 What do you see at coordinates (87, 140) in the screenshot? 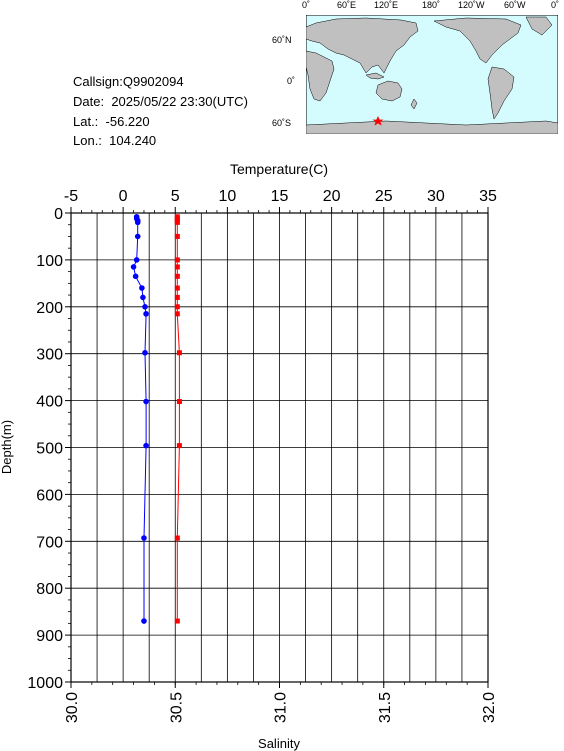
I see `lon-label: Lon.:` at bounding box center [87, 140].